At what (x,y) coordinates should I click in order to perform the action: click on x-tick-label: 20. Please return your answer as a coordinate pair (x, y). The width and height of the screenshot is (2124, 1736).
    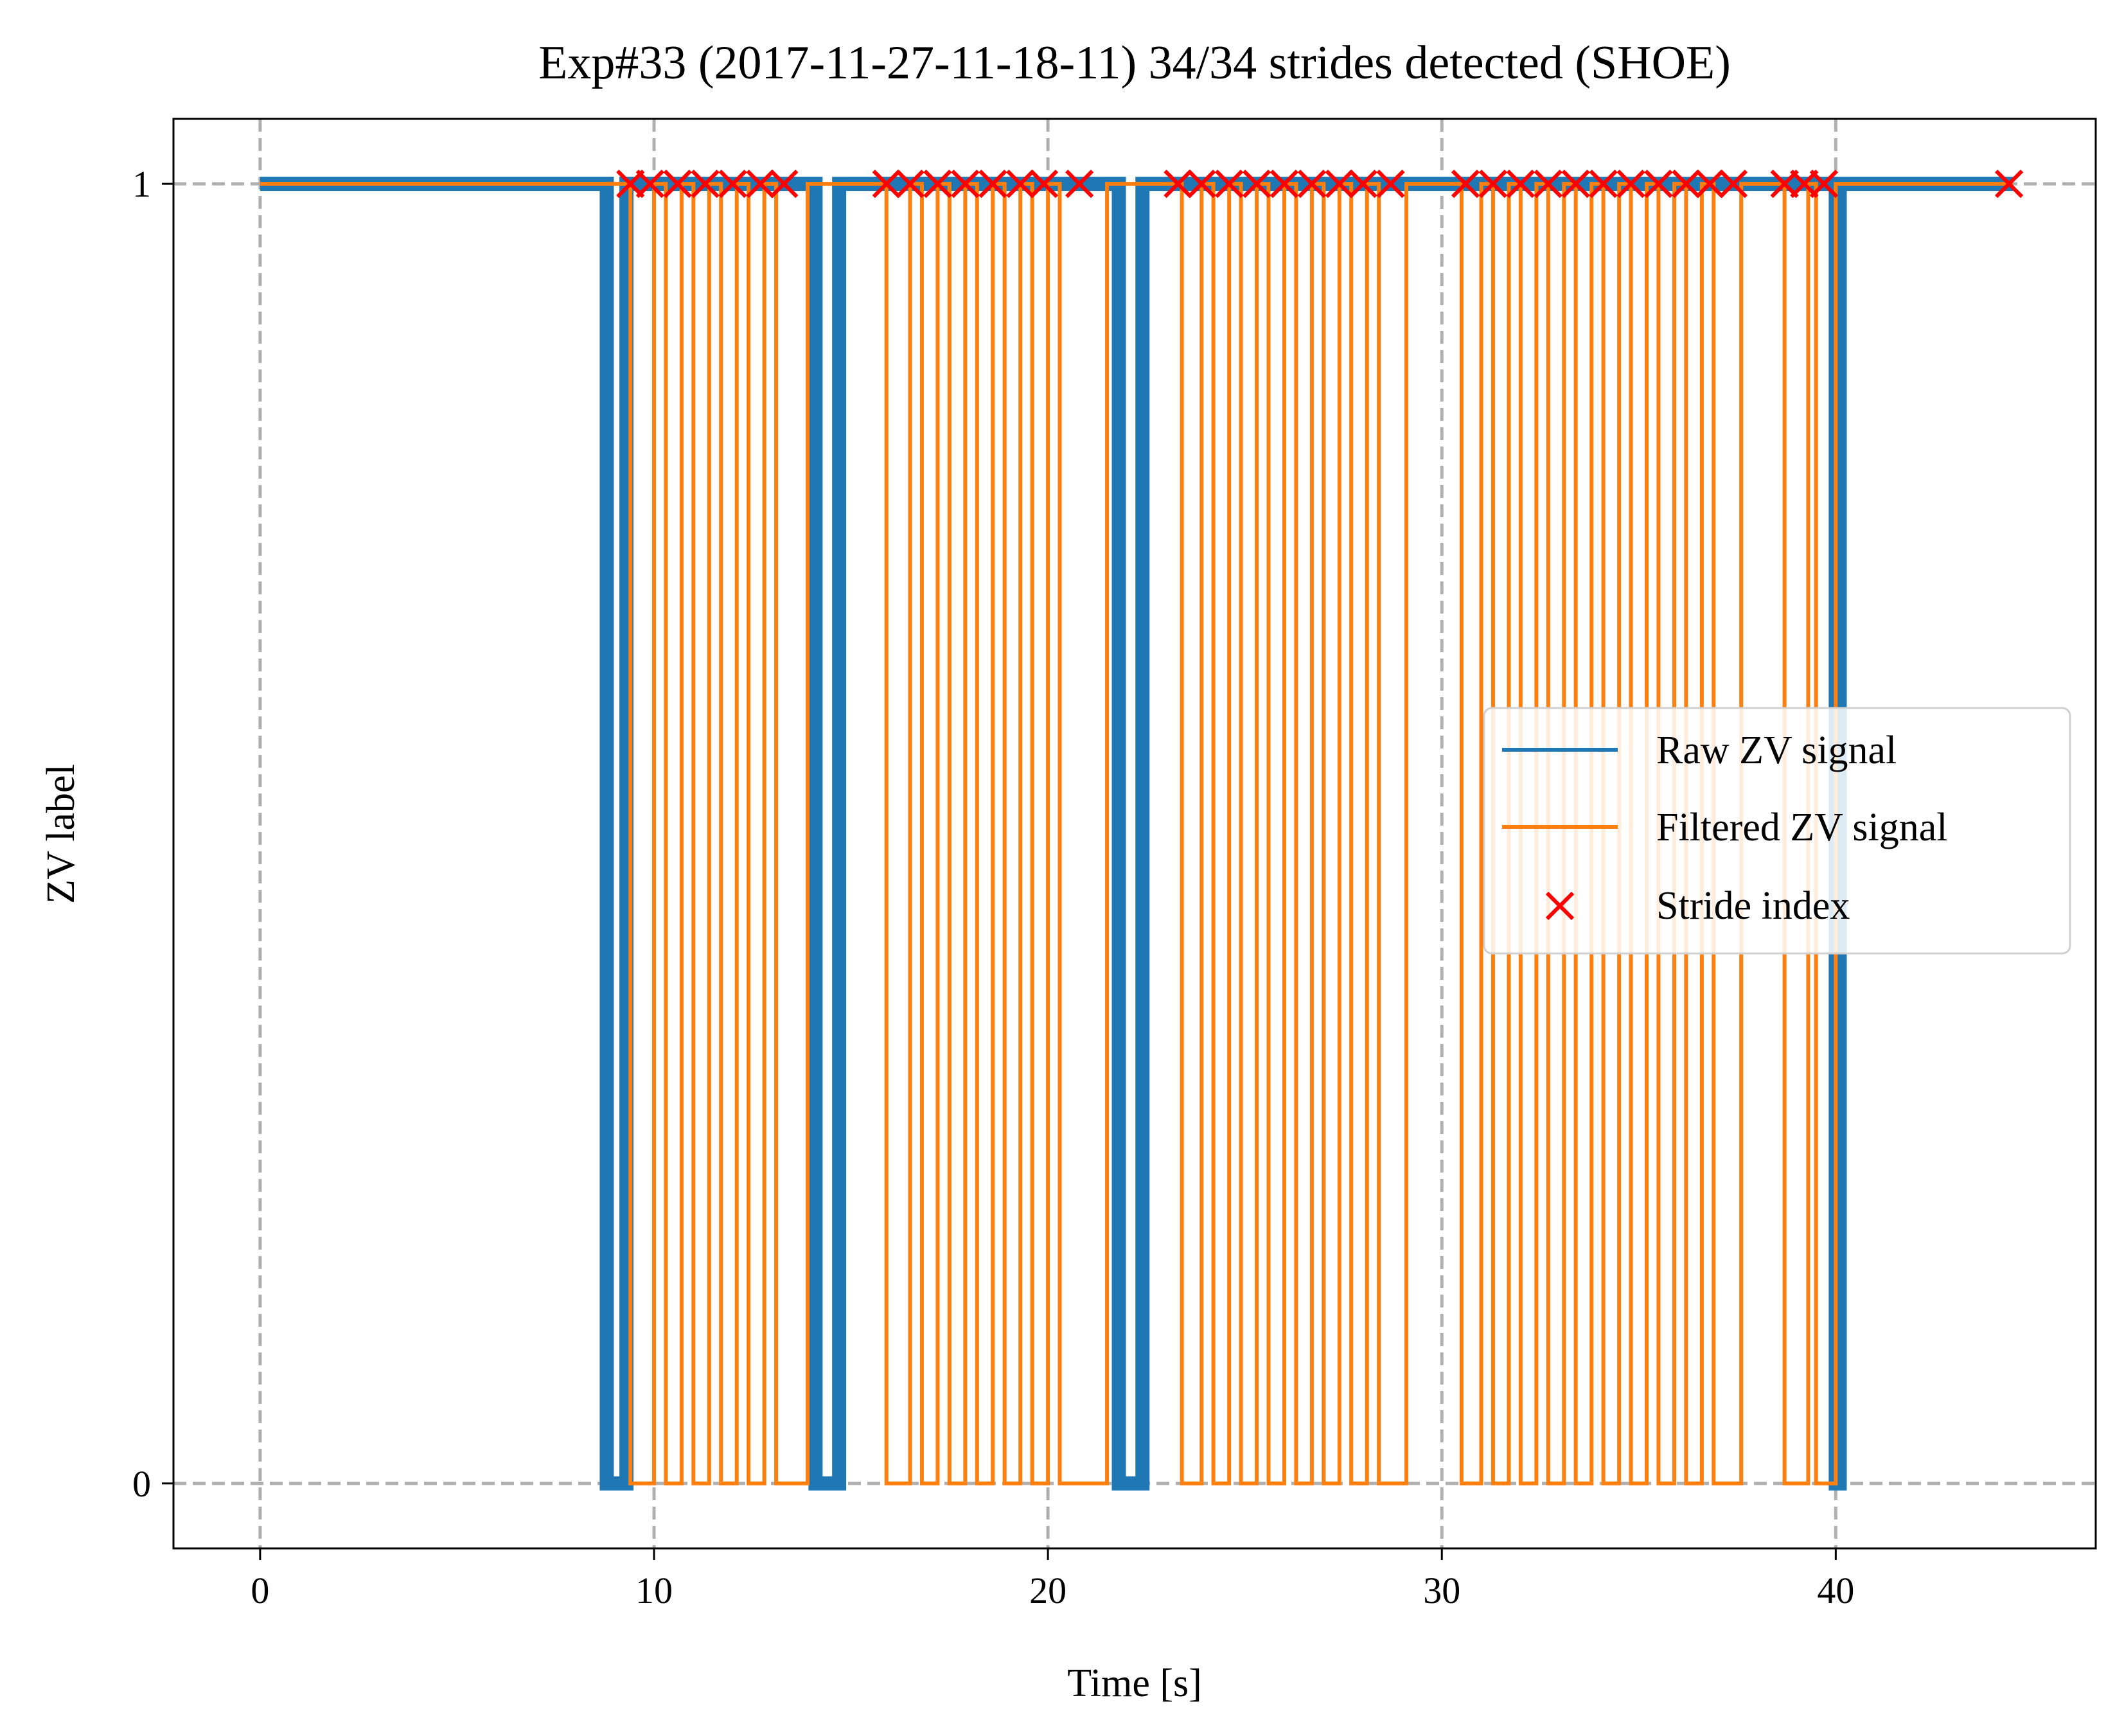
    Looking at the image, I should click on (1047, 1590).